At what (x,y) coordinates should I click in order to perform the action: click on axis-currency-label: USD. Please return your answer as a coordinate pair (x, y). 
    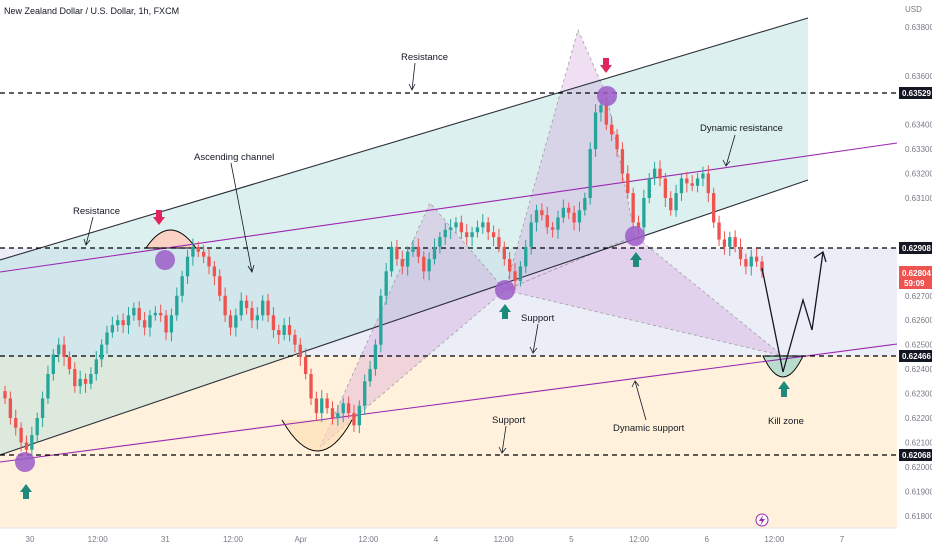
    Looking at the image, I should click on (913, 9).